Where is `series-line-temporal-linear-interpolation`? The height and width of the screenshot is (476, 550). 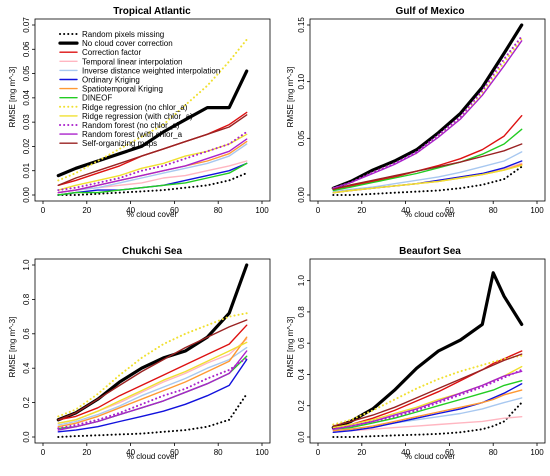
series-line-temporal-linear-interpolation is located at coordinates (427, 424).